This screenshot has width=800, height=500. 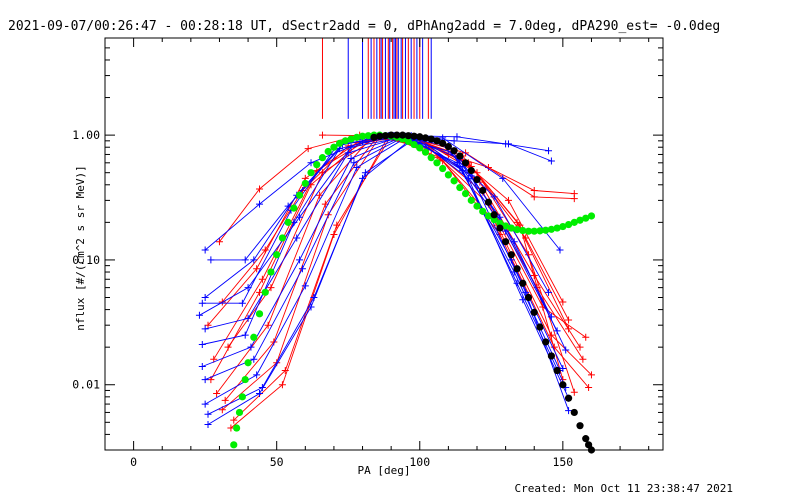 I want to click on y-tick-label: 0.01, so click(x=86, y=385).